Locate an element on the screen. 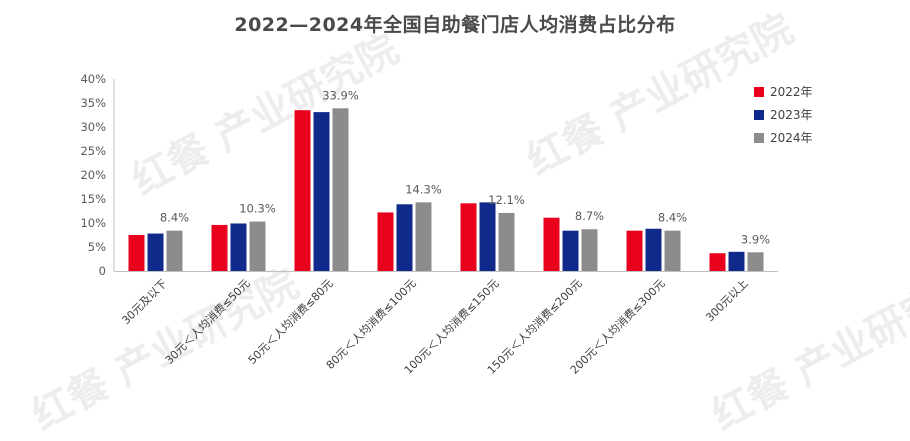  legend-swatch-2023 is located at coordinates (759, 114).